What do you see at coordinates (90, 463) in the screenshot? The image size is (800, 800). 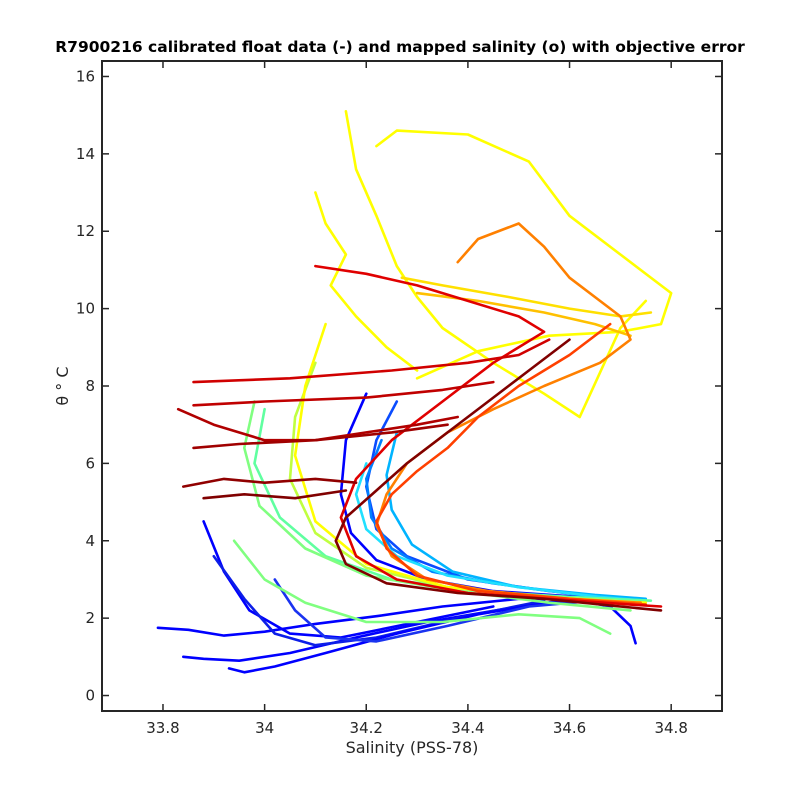 I see `y-tick-label-3: 6` at bounding box center [90, 463].